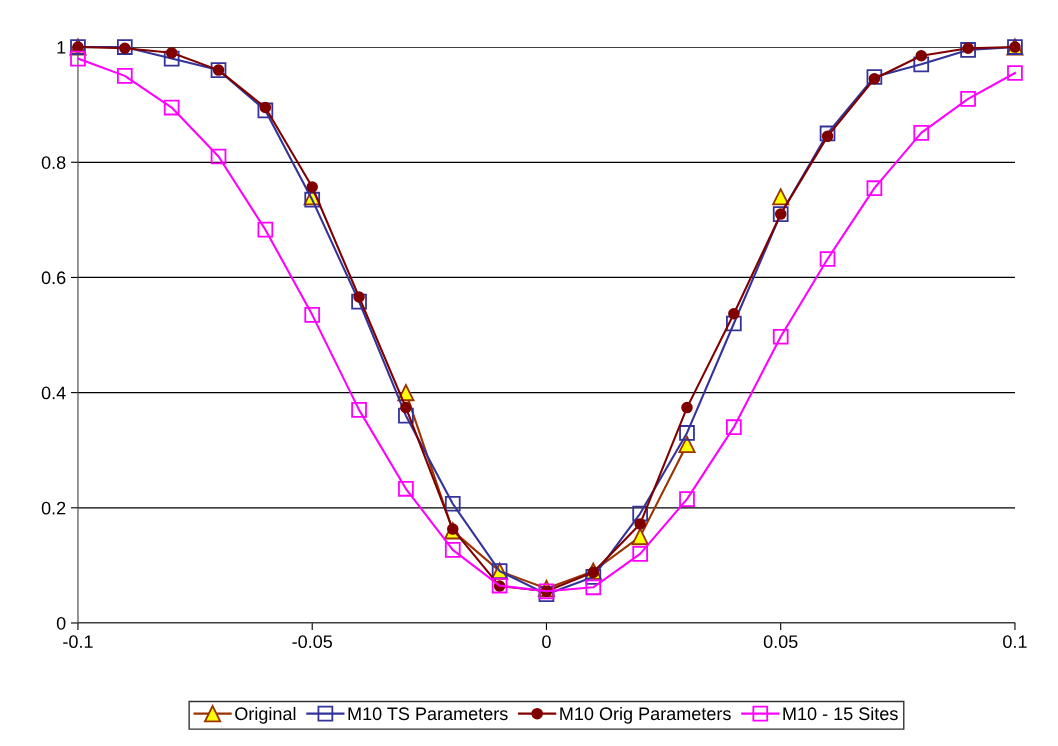  I want to click on x-tick-label: 0.1, so click(1015, 642).